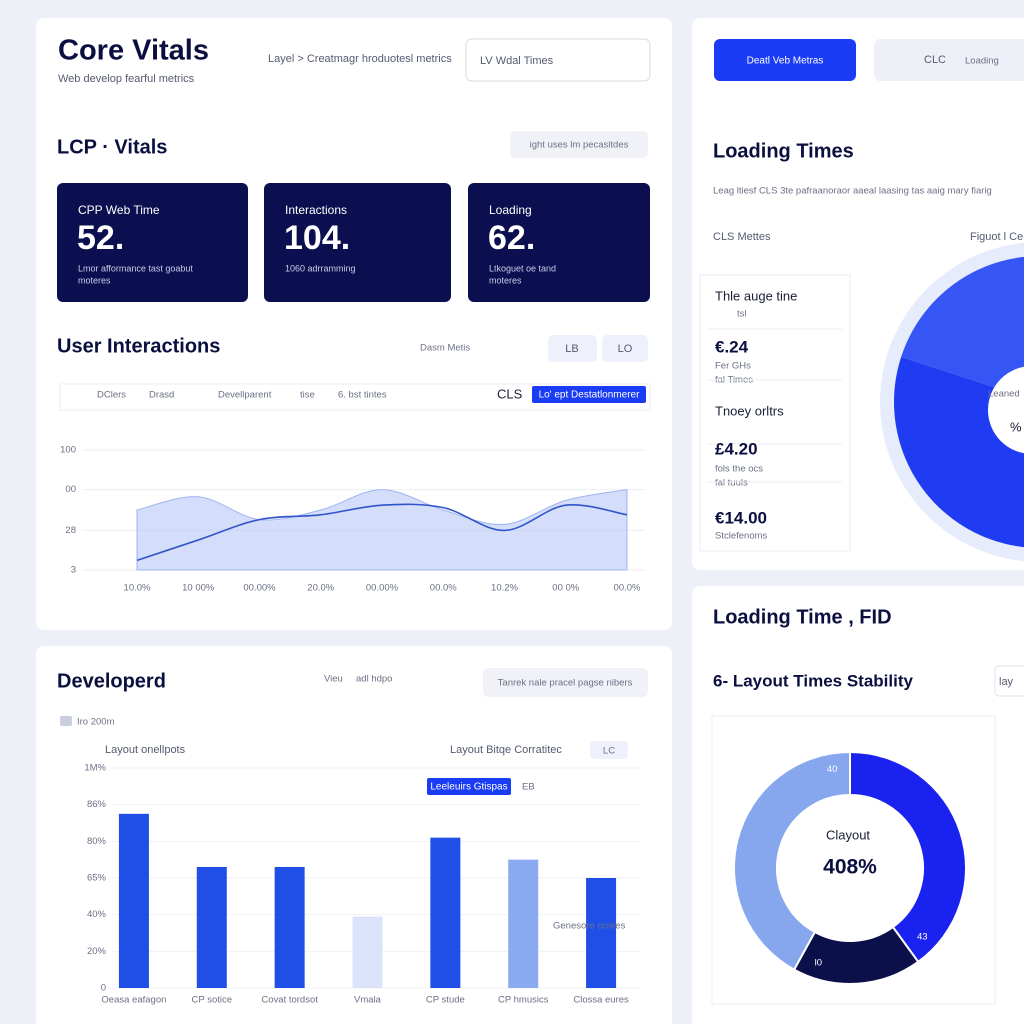  I want to click on filter: CLS, so click(510, 393).